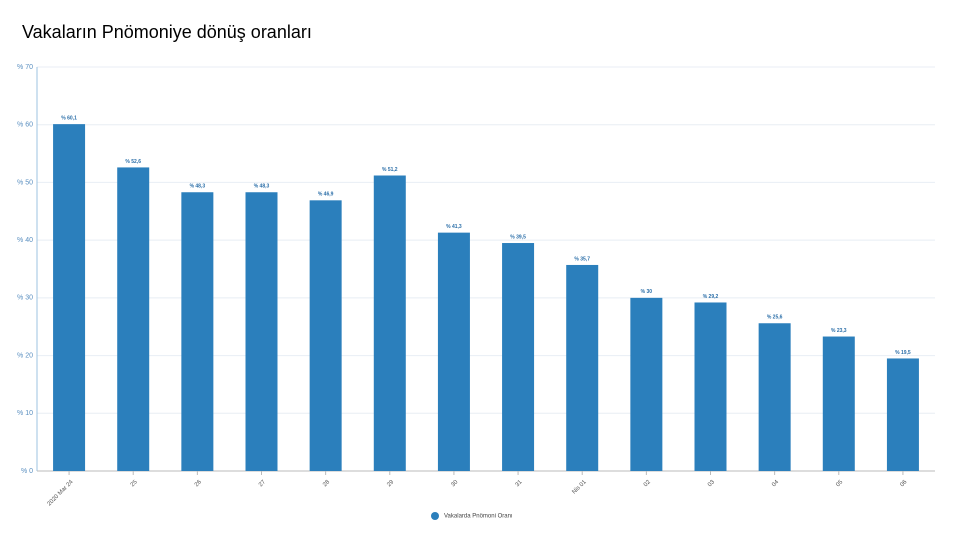  What do you see at coordinates (519, 483) in the screenshot?
I see `x-tick-label: 31` at bounding box center [519, 483].